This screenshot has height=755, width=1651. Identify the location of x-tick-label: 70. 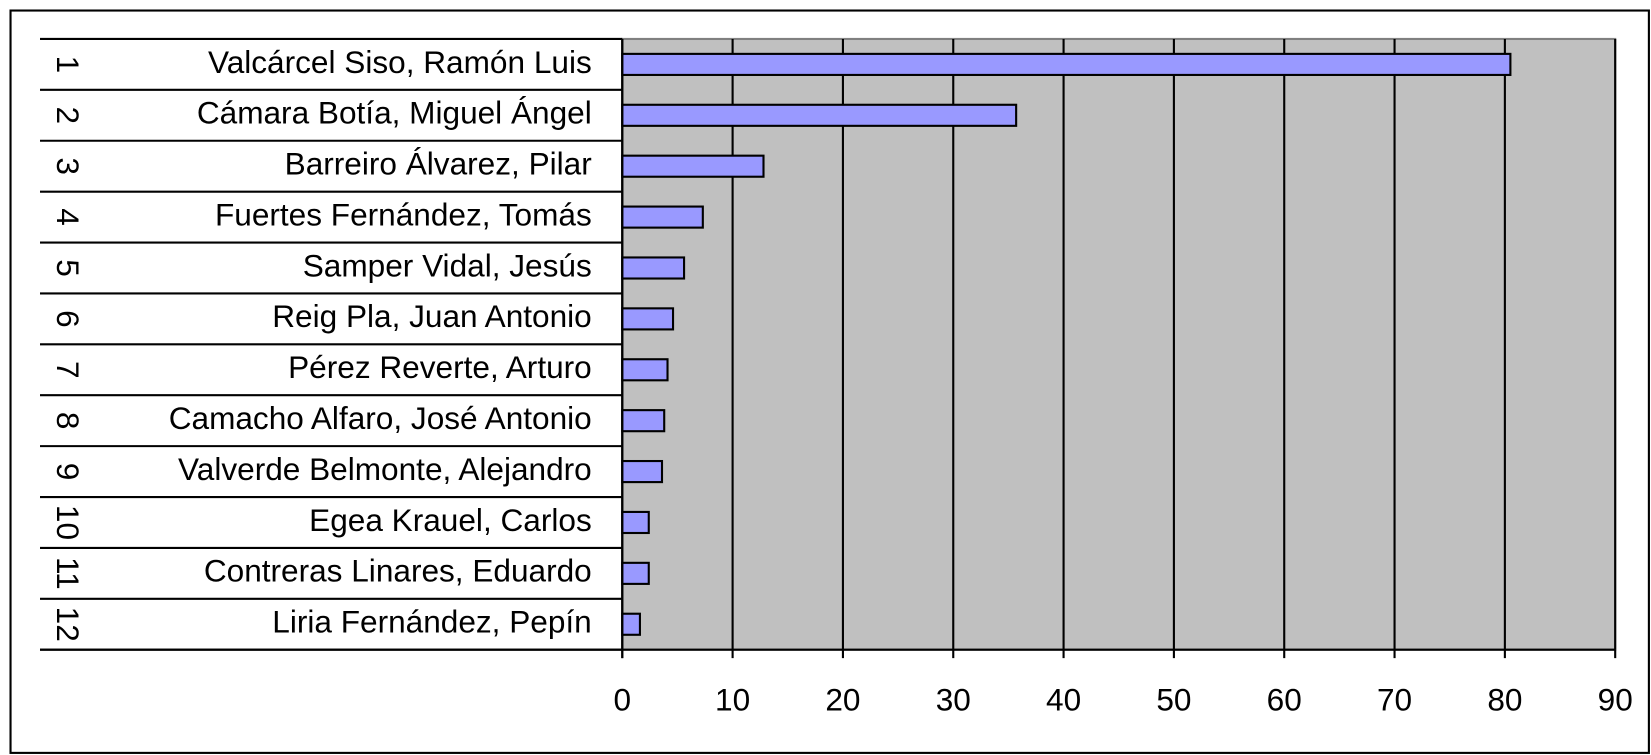
(1394, 700).